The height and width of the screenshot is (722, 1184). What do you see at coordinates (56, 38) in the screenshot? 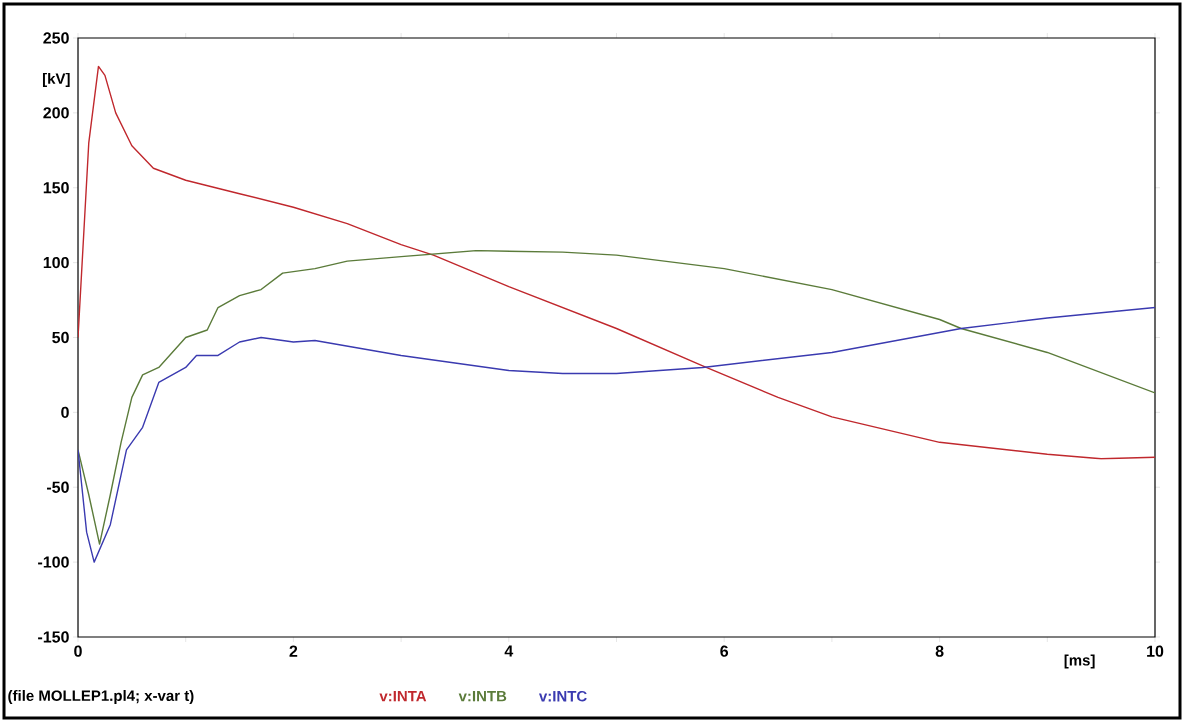
I see `y-tick-label: 250` at bounding box center [56, 38].